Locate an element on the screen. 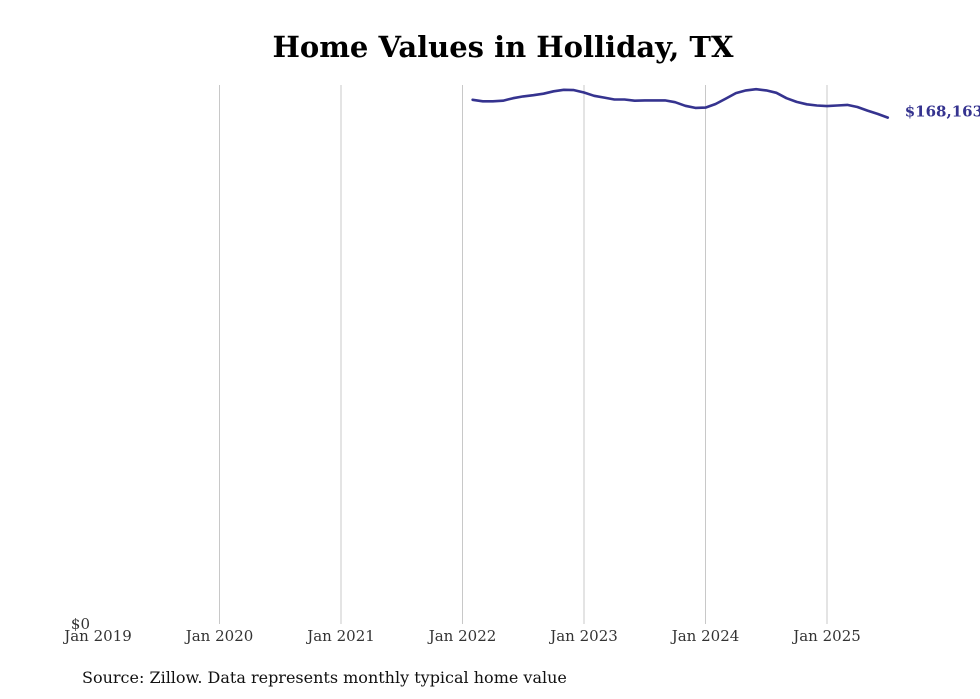 Image resolution: width=980 pixels, height=699 pixels. series-layer: $168,163 is located at coordinates (725, 104).